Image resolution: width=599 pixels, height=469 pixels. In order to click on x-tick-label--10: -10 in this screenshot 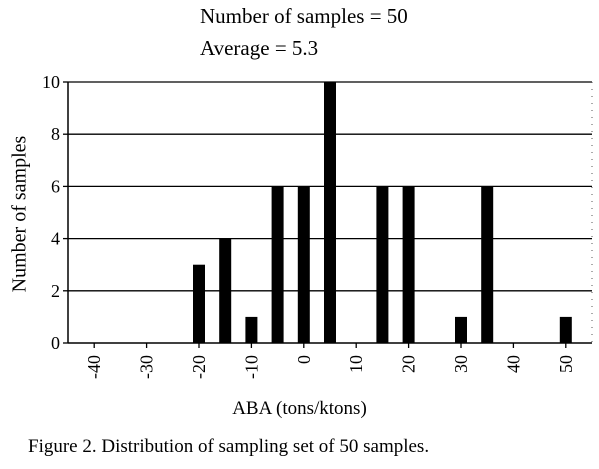, I will do `click(251, 367)`.